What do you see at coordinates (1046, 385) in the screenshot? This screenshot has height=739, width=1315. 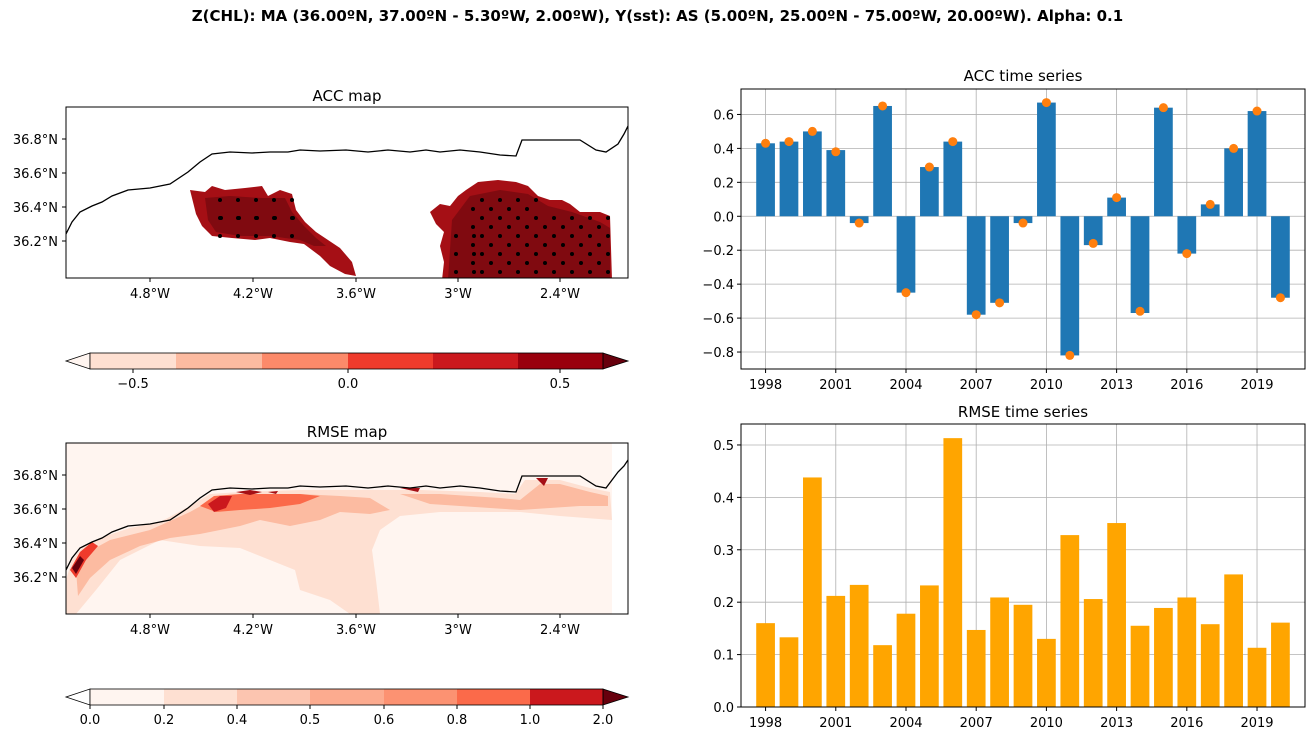 I see `ts-x-tick-label: 2010` at bounding box center [1046, 385].